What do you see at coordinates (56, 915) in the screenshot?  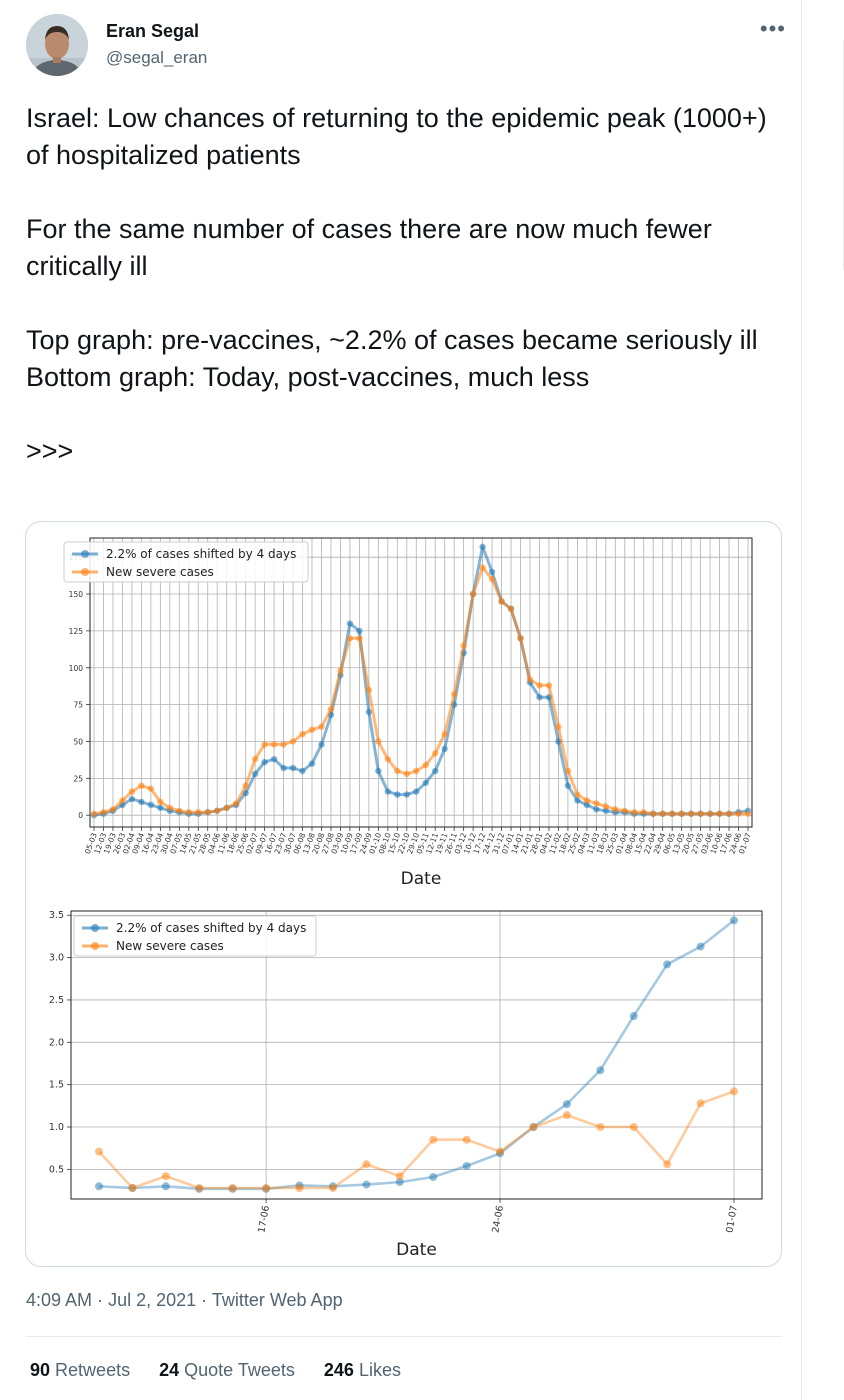 I see `bottom-y-tick-label: 3.5` at bounding box center [56, 915].